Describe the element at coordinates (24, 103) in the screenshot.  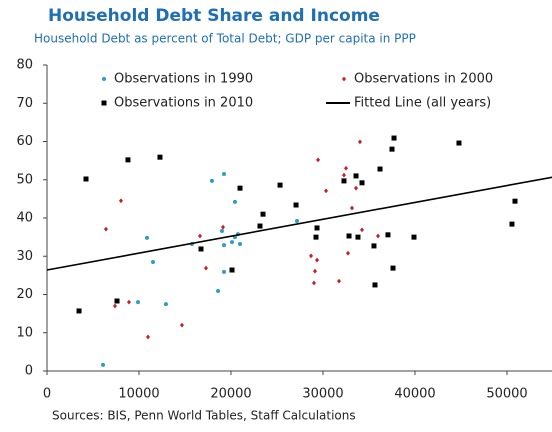
I see `y-tick-label: 70` at that location.